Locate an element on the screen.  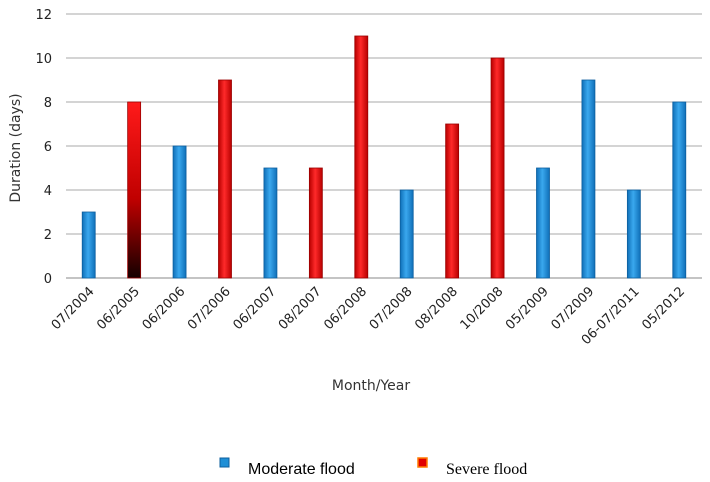
x-axis-title: Month/Year is located at coordinates (371, 386).